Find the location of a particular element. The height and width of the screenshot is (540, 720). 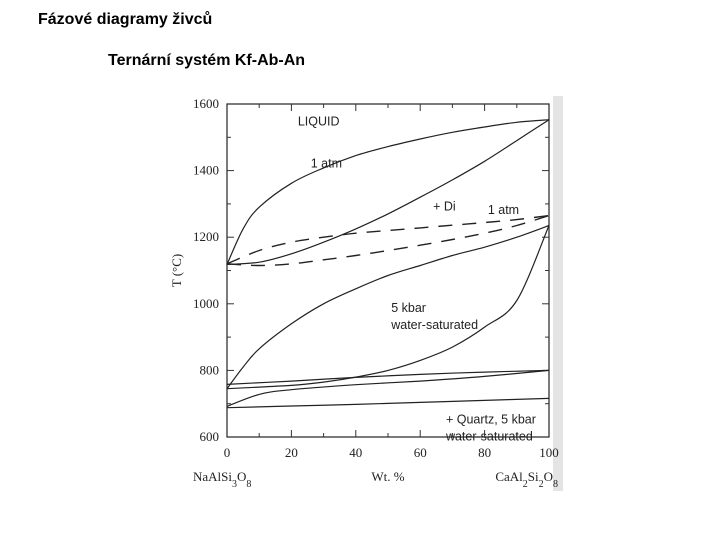

curve-annotation: LIQUID is located at coordinates (319, 122).